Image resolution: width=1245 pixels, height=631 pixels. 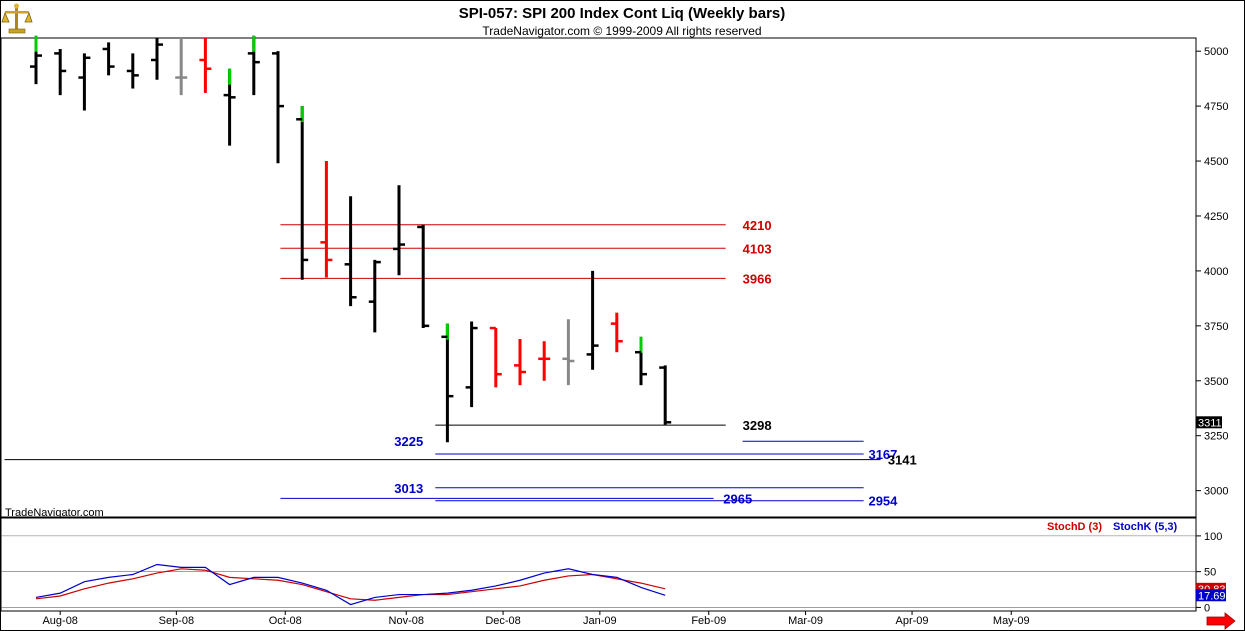 I want to click on level-label: 3225, so click(x=408, y=441).